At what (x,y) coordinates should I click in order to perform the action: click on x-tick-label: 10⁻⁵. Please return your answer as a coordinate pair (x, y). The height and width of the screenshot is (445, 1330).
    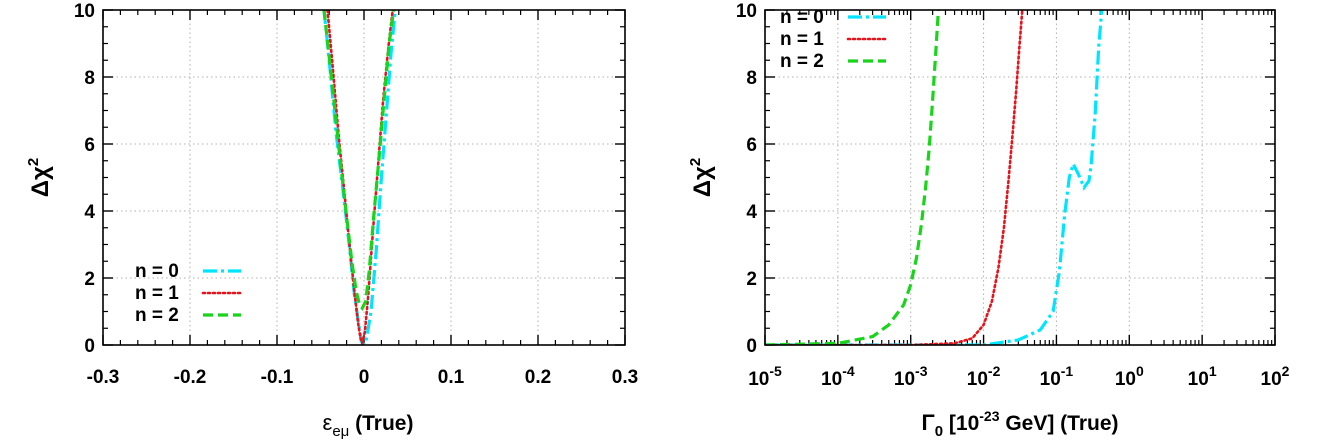
    Looking at the image, I should click on (765, 376).